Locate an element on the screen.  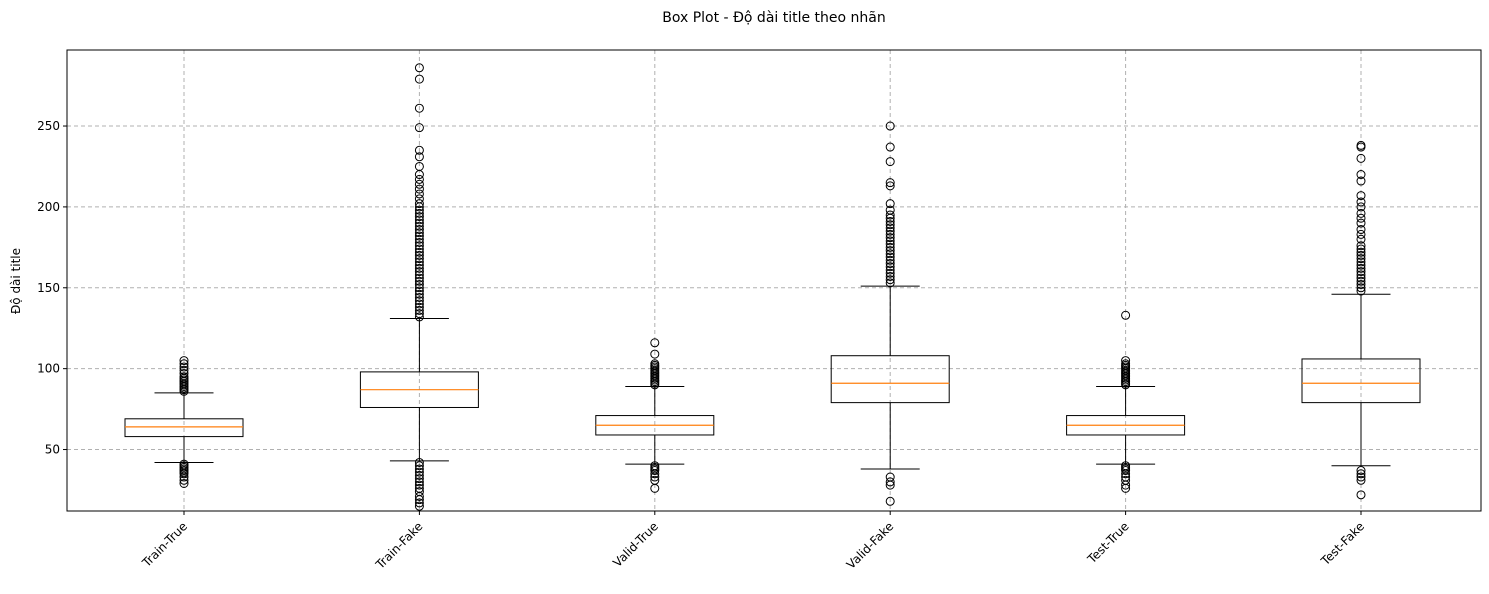
x-tick-label: Train-Fake is located at coordinates (398, 545).